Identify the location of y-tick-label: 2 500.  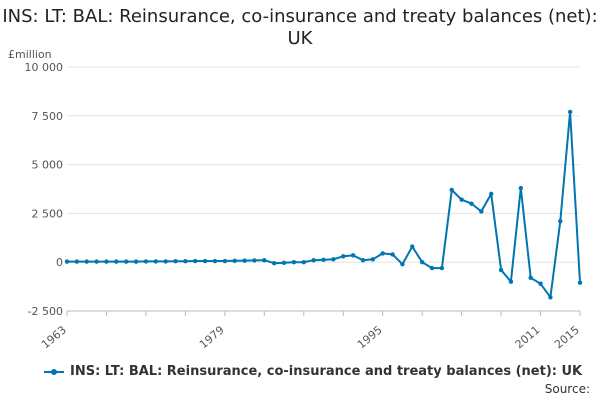
(48, 213).